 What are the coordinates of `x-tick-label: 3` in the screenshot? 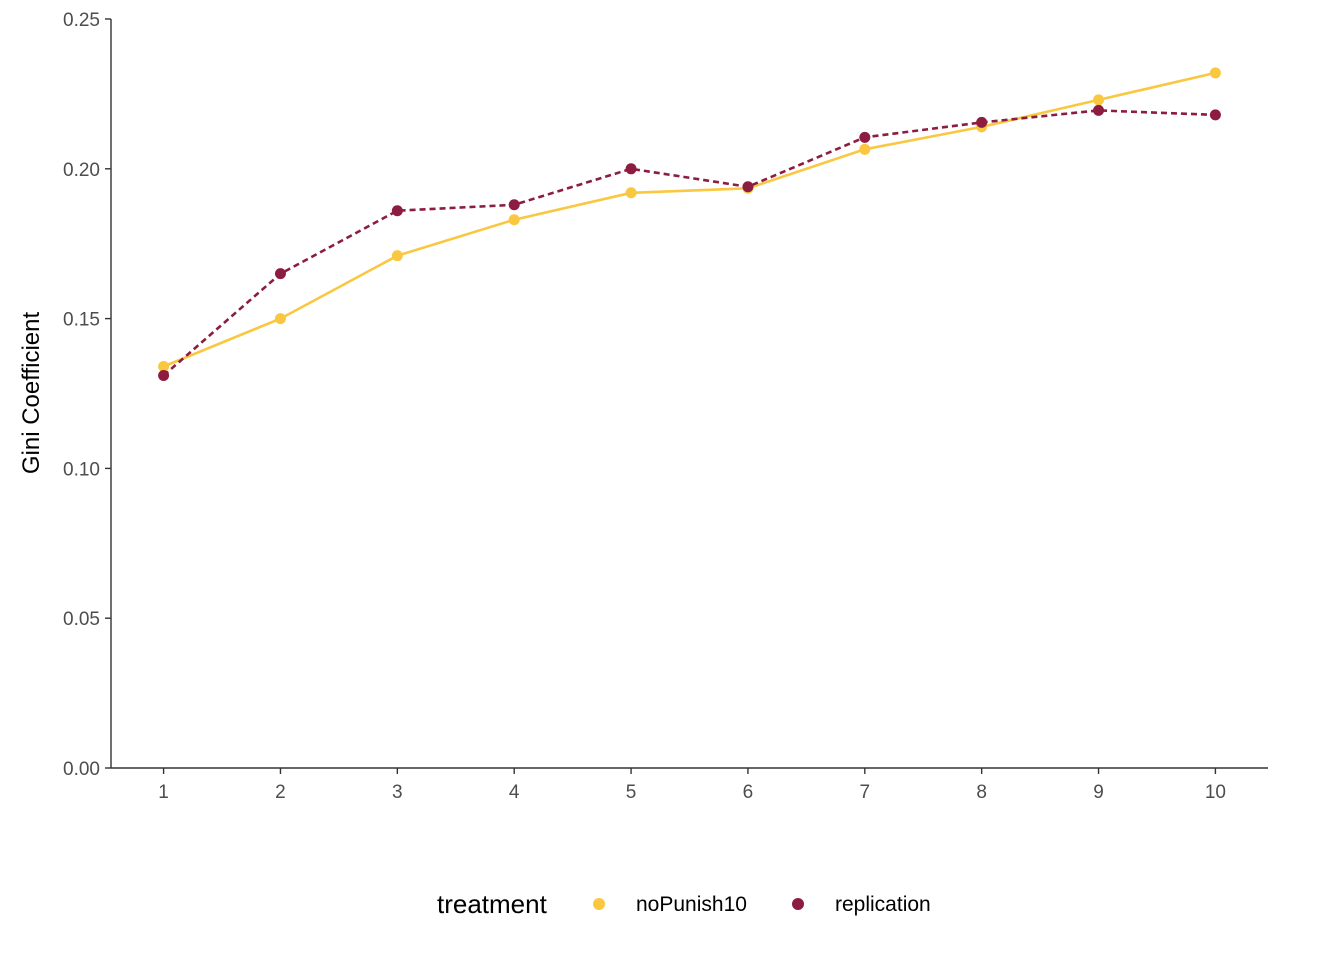 It's located at (397, 792).